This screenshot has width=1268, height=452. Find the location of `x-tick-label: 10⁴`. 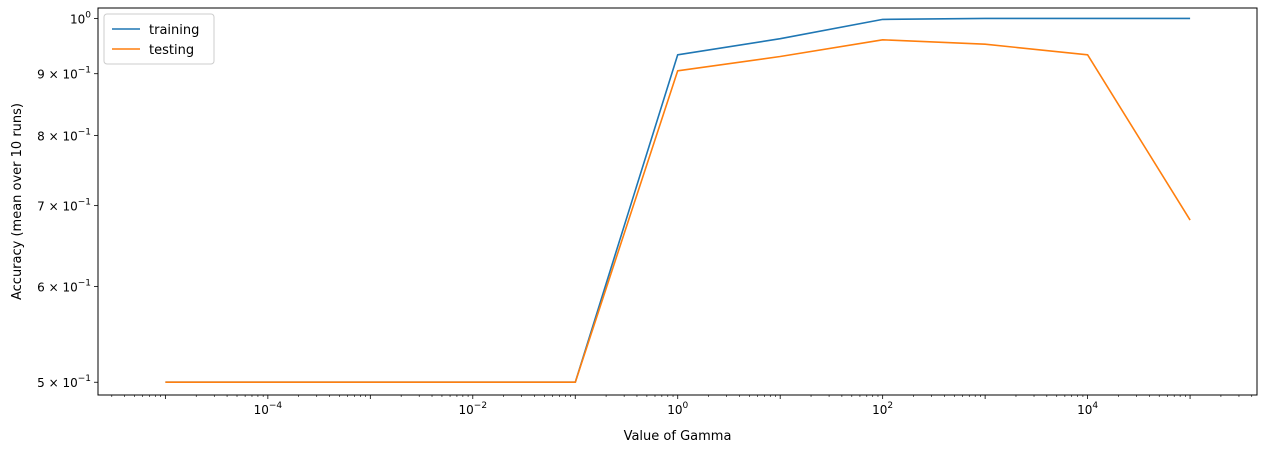

x-tick-label: 10⁴ is located at coordinates (1087, 409).